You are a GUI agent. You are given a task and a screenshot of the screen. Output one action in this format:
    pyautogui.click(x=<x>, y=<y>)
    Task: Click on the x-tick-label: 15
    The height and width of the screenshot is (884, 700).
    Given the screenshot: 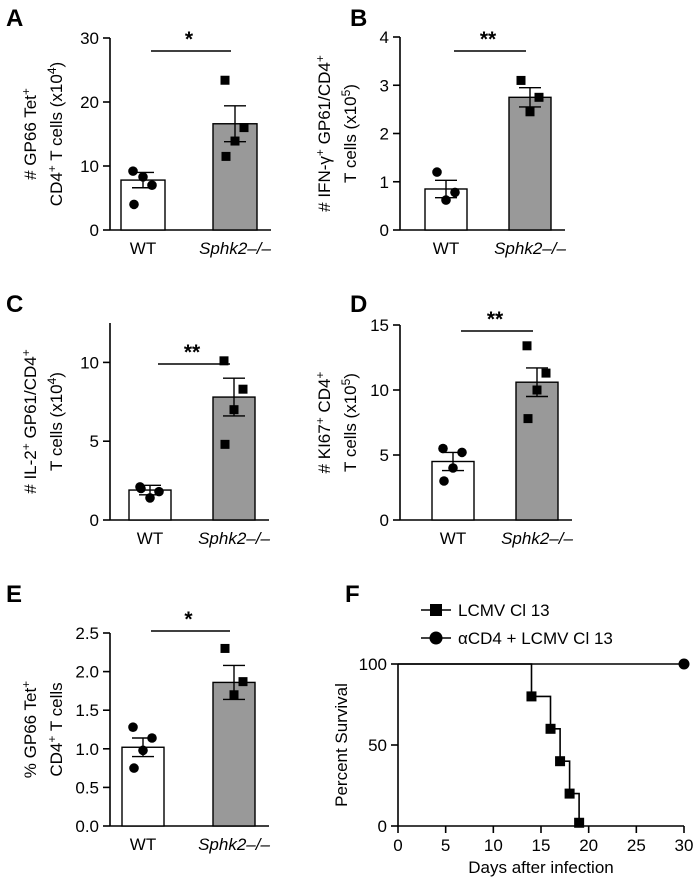 What is the action you would take?
    pyautogui.click(x=541, y=845)
    